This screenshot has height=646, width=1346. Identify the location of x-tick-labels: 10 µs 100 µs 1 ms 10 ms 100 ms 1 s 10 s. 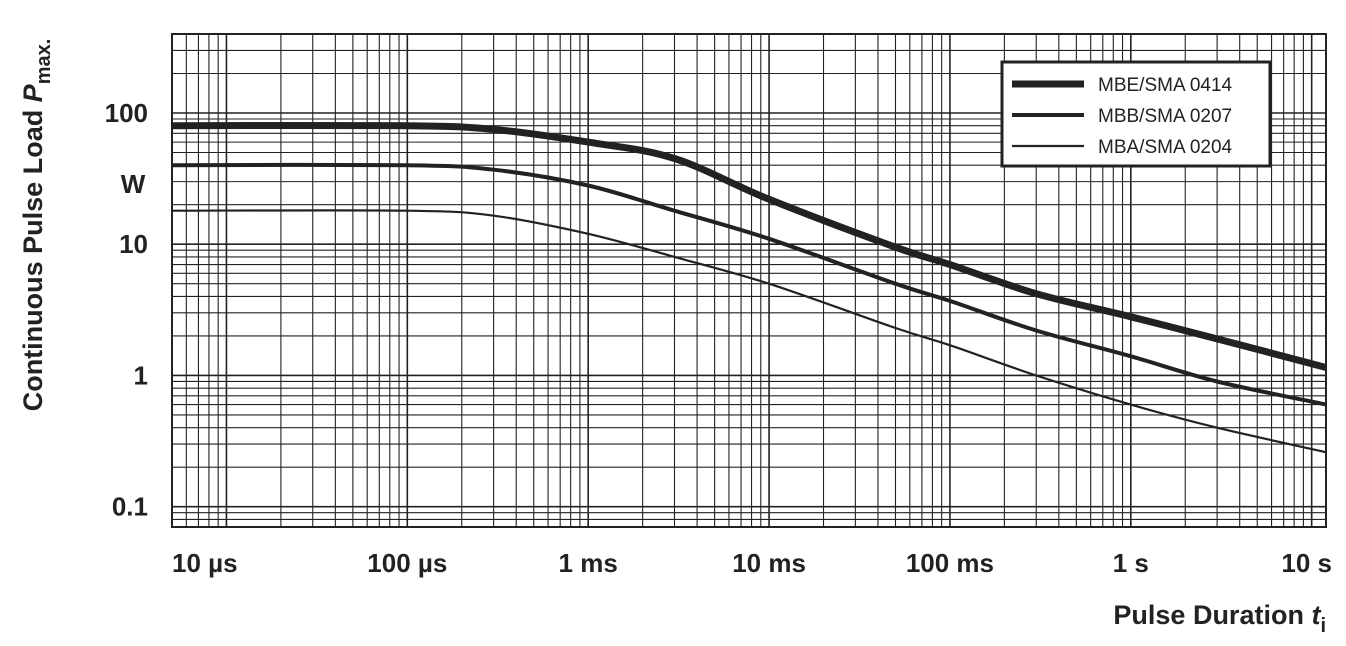
(752, 563).